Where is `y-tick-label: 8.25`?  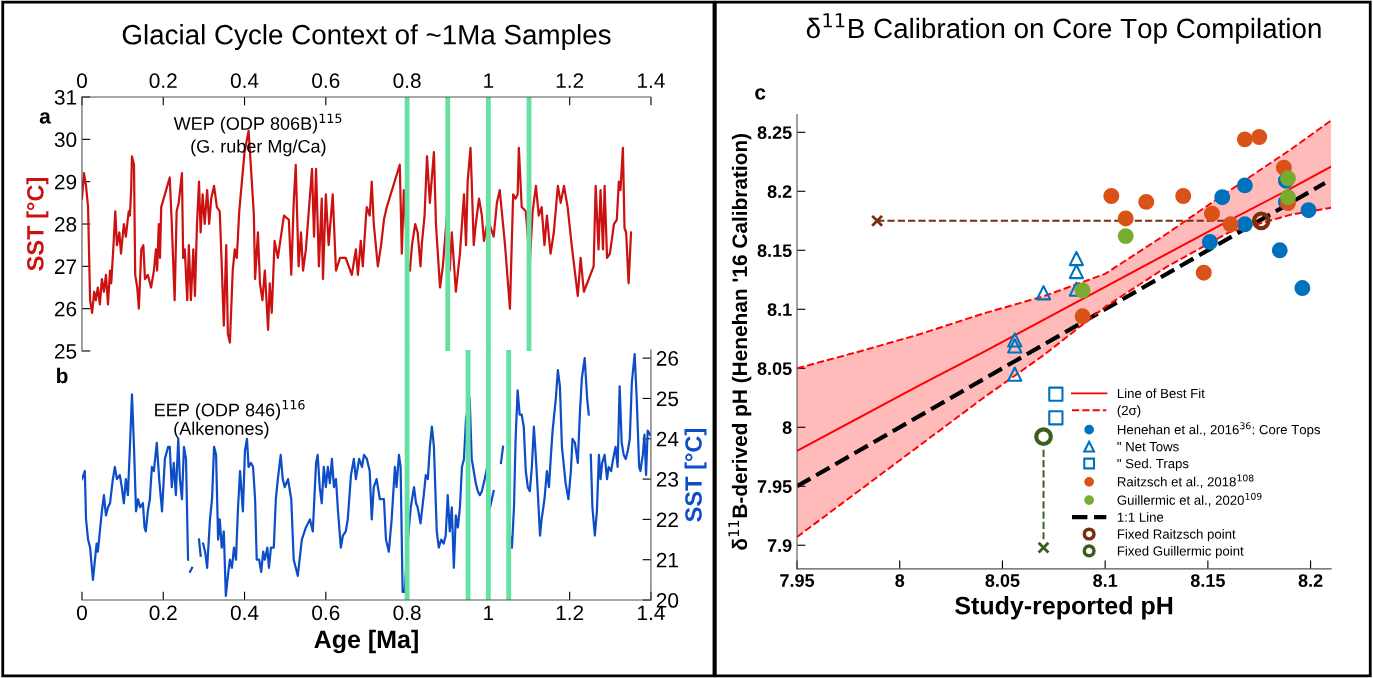 y-tick-label: 8.25 is located at coordinates (774, 132).